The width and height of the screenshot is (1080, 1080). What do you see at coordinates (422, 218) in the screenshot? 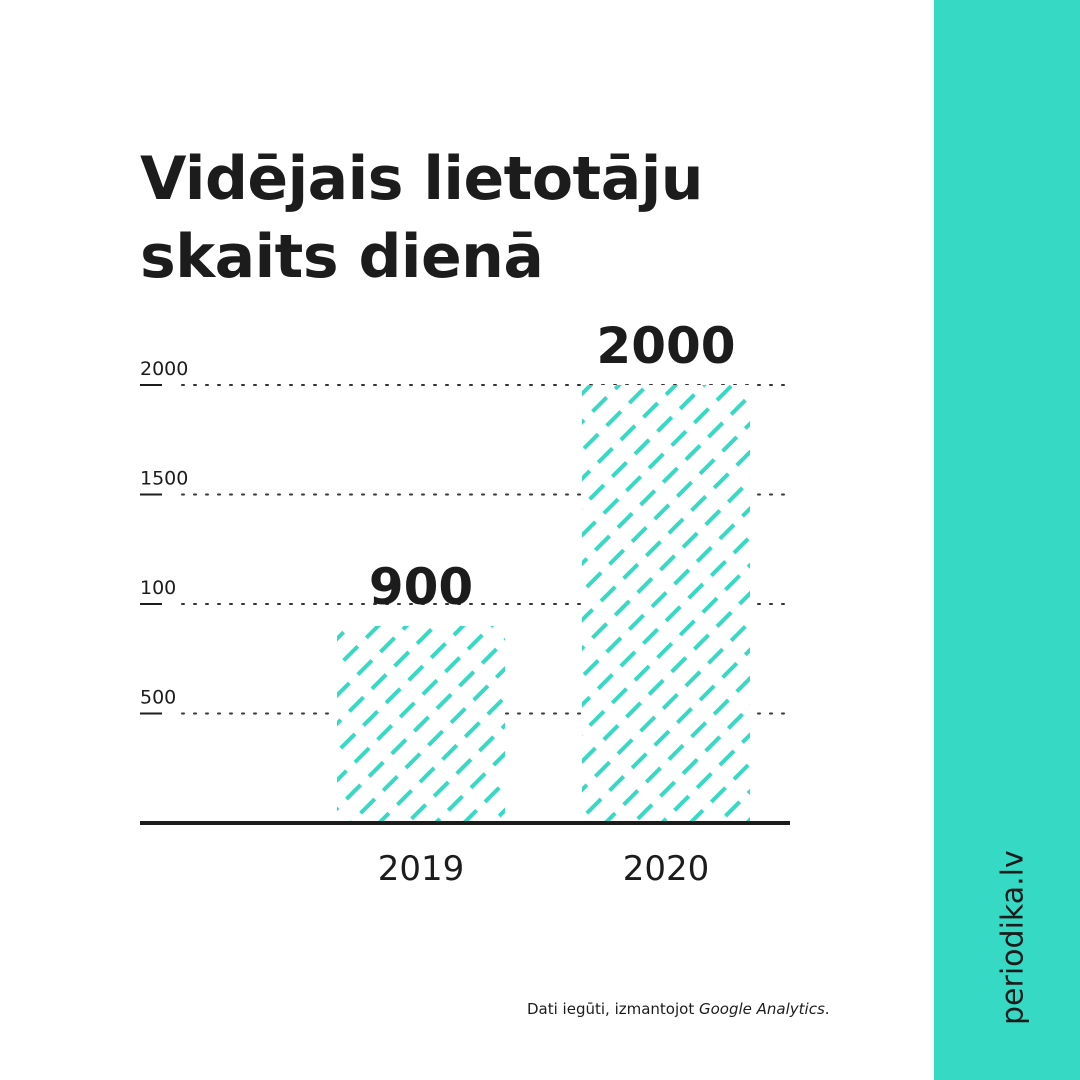
I see `chart-title: Vidējais lietotāju skaits dienā` at bounding box center [422, 218].